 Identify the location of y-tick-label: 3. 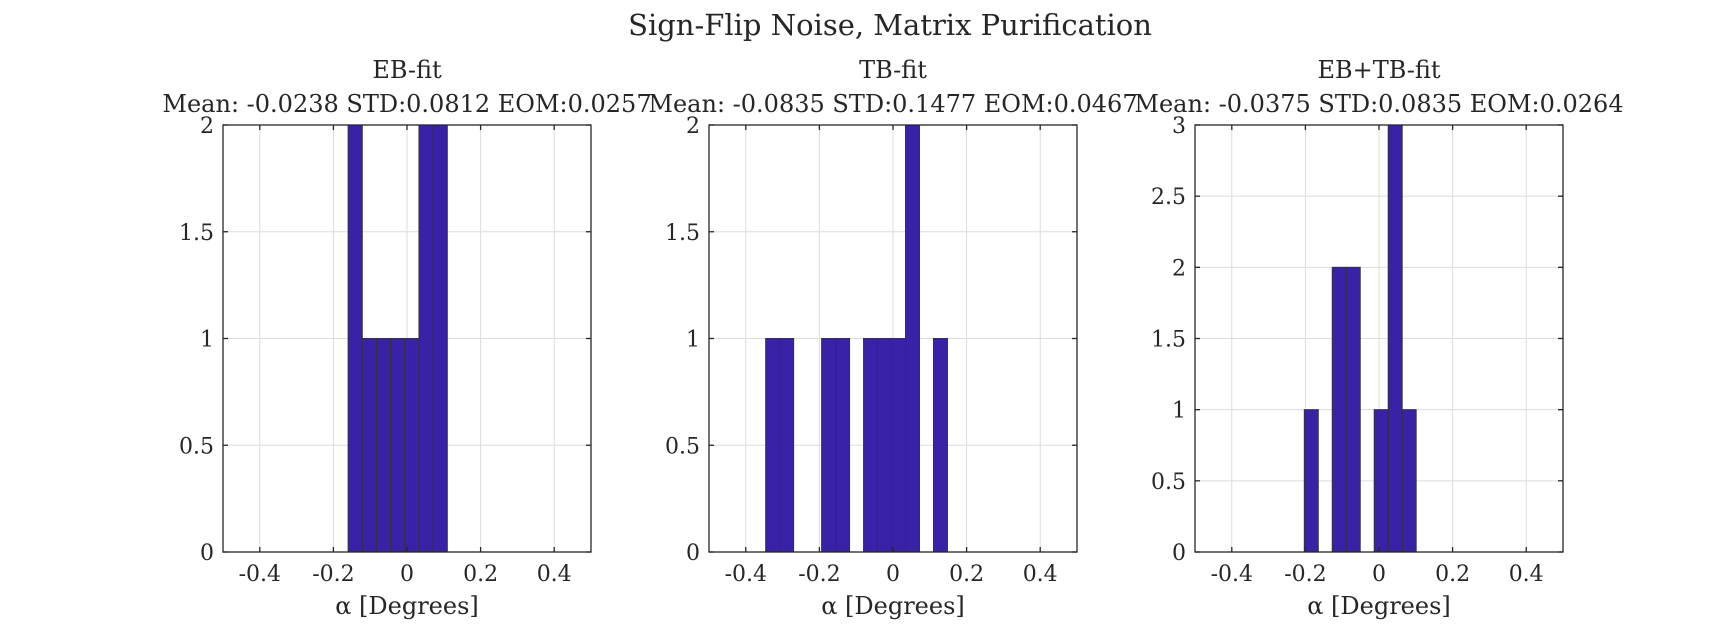
(1179, 126).